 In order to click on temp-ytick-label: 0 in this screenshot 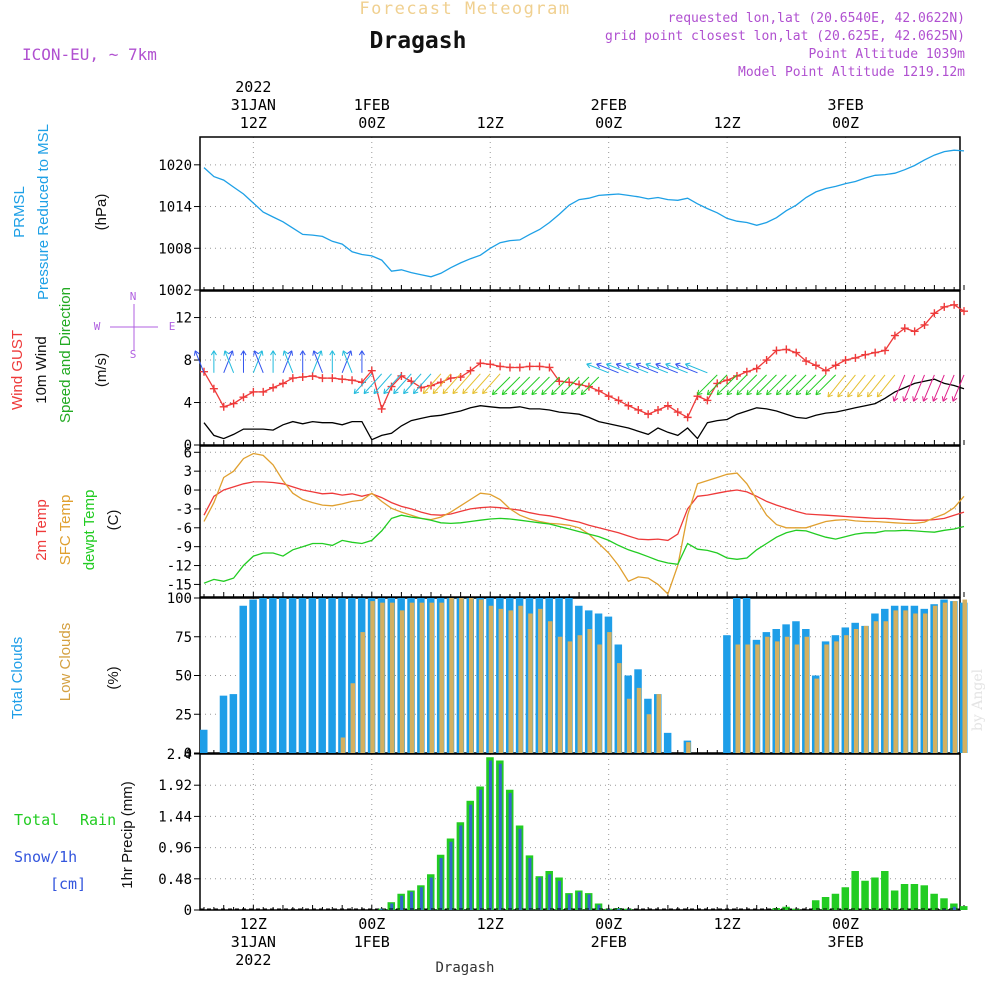, I will do `click(188, 491)`.